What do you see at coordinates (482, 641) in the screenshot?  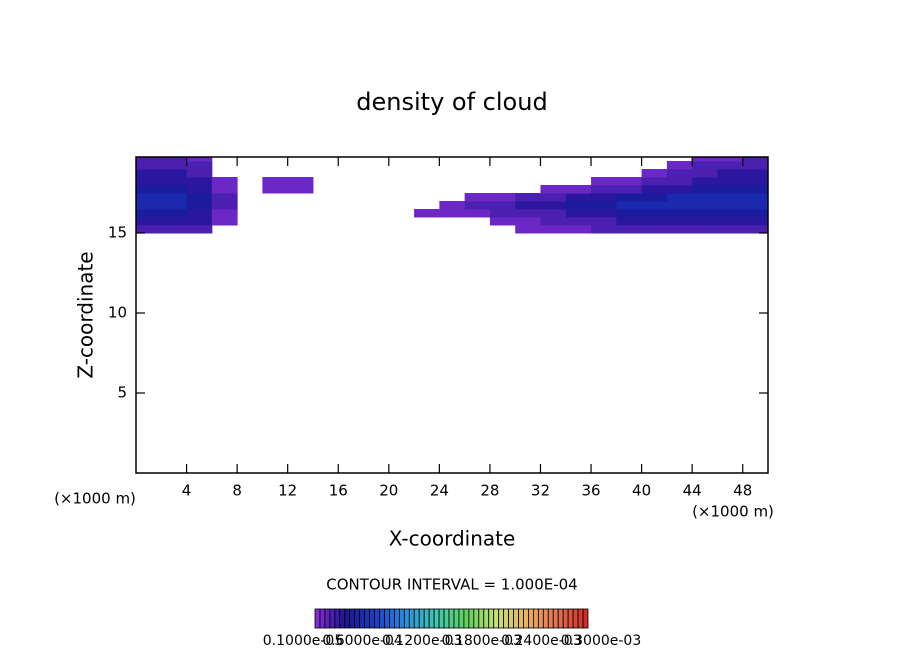 I see `colorbar-label: 0.1800e-03` at bounding box center [482, 641].